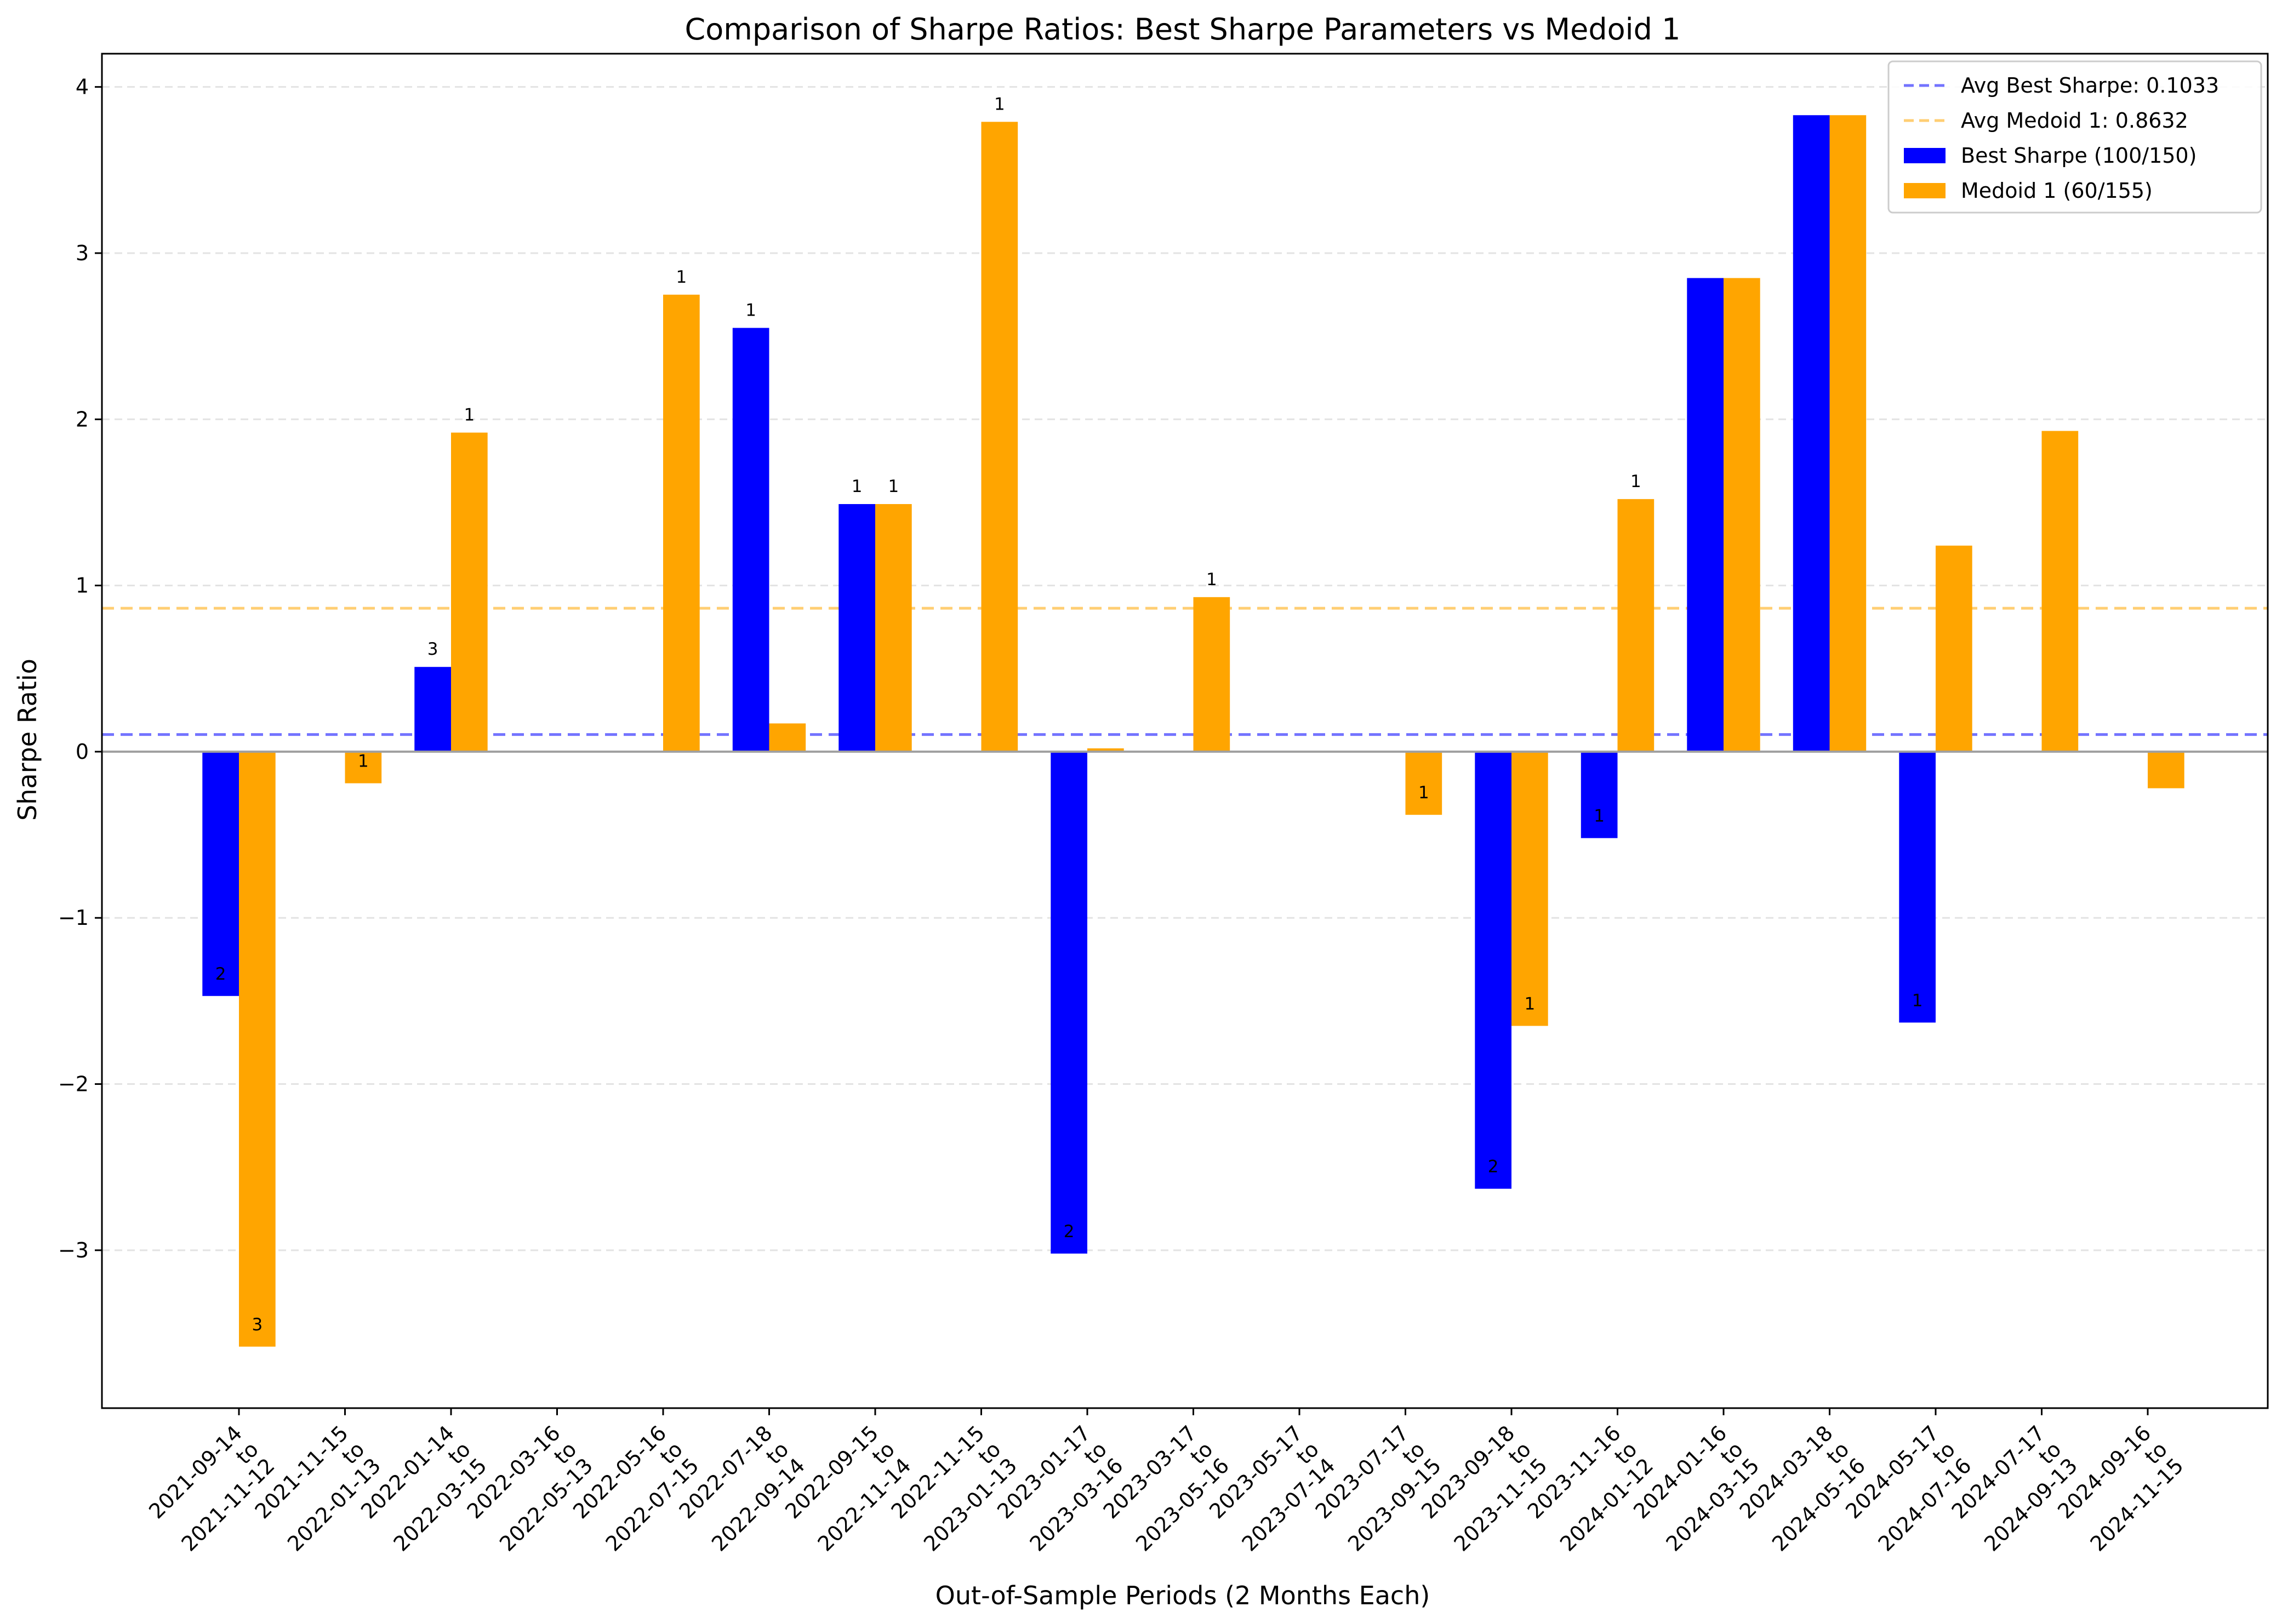  I want to click on y-tick-label: −2, so click(73, 1084).